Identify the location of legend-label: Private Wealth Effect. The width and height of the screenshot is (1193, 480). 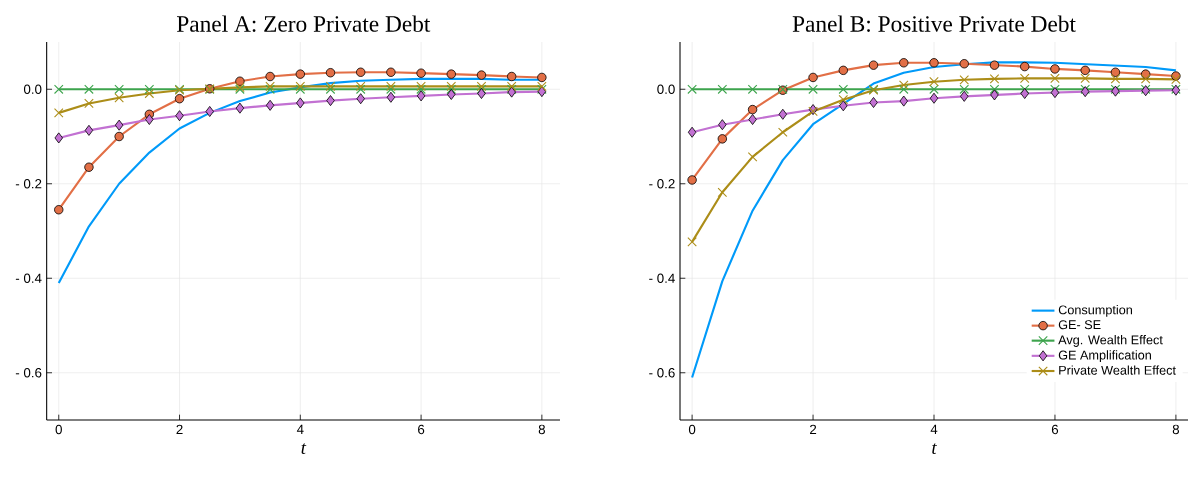
(1117, 370).